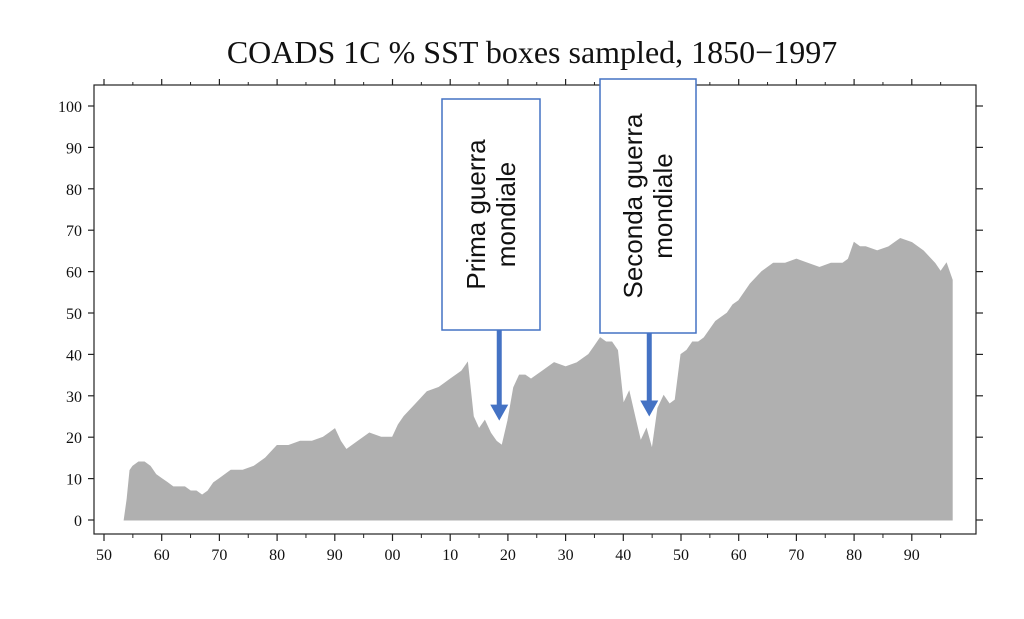 This screenshot has height=619, width=1024. I want to click on x-tick-label: 40, so click(623, 555).